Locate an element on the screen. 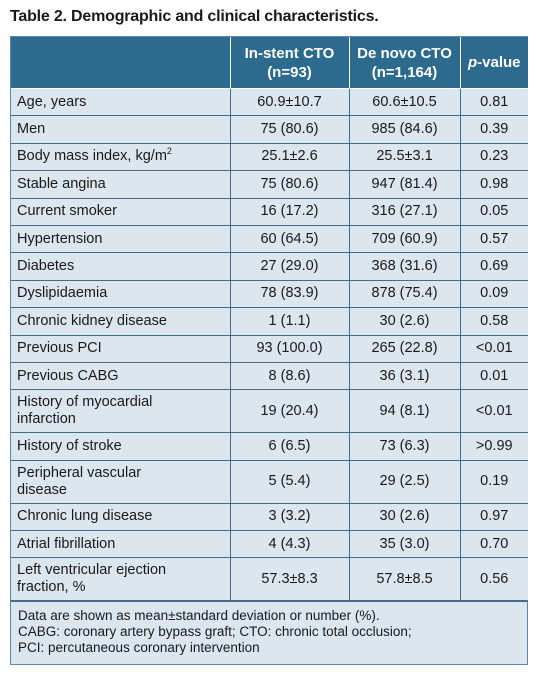  cell-in-stent-cto: 93 (100.0) is located at coordinates (289, 348).